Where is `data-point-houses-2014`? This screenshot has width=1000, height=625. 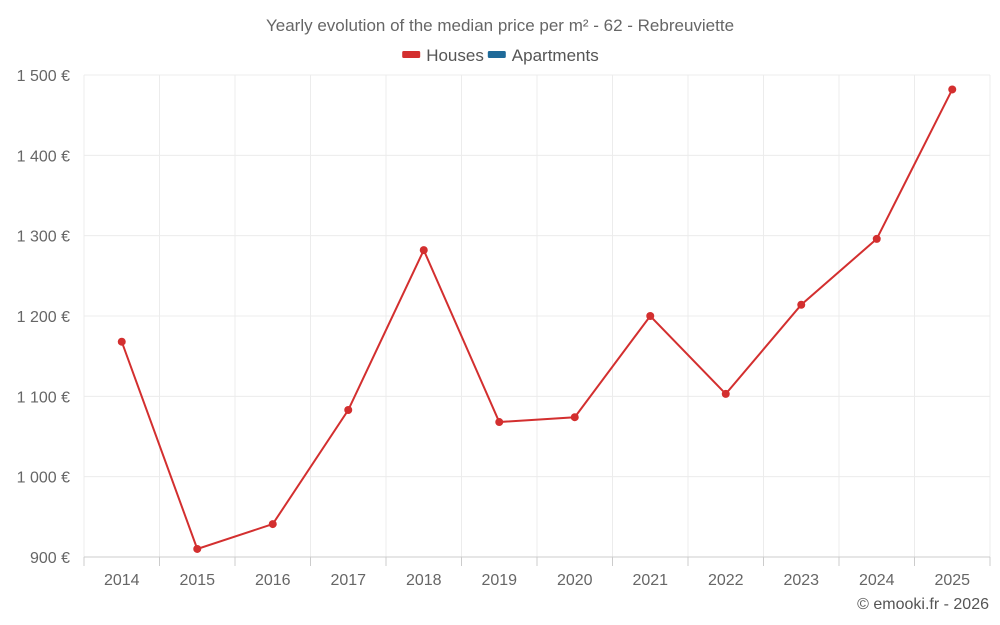 data-point-houses-2014 is located at coordinates (121, 341).